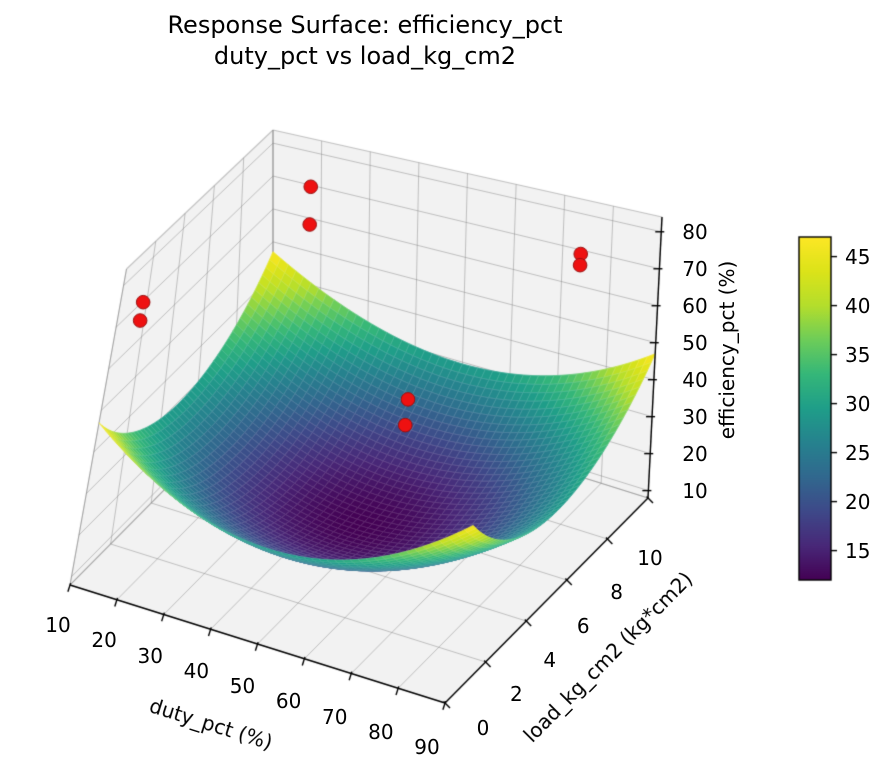 The image size is (896, 775). What do you see at coordinates (365, 56) in the screenshot?
I see `chart-title-line2: duty_pct vs load_kg_cm2` at bounding box center [365, 56].